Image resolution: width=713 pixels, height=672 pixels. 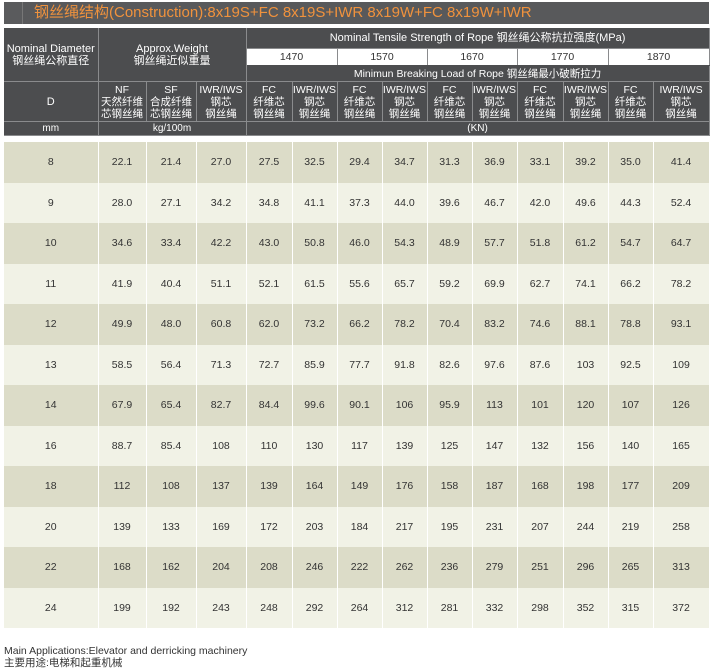 What do you see at coordinates (315, 445) in the screenshot?
I see `value-cell: 130` at bounding box center [315, 445].